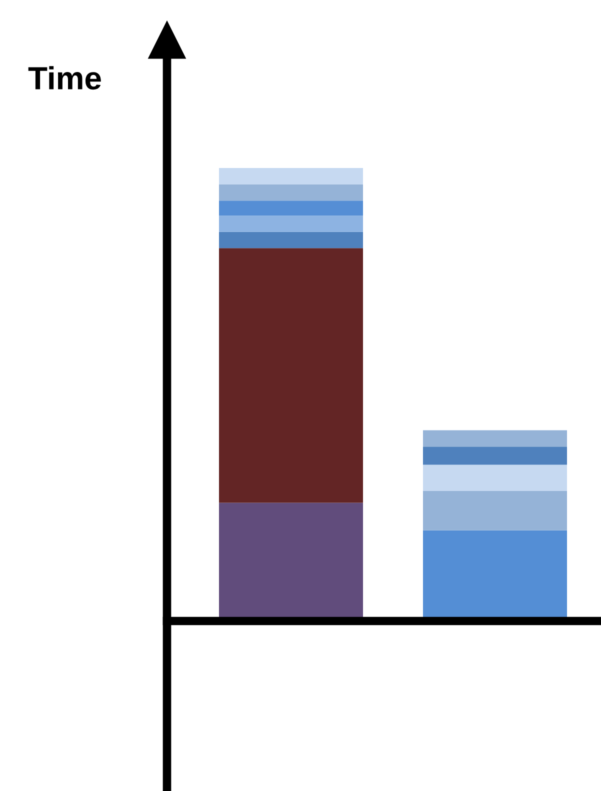 This screenshot has width=601, height=791. Describe the element at coordinates (64, 78) in the screenshot. I see `y-axis-title: Time` at that location.